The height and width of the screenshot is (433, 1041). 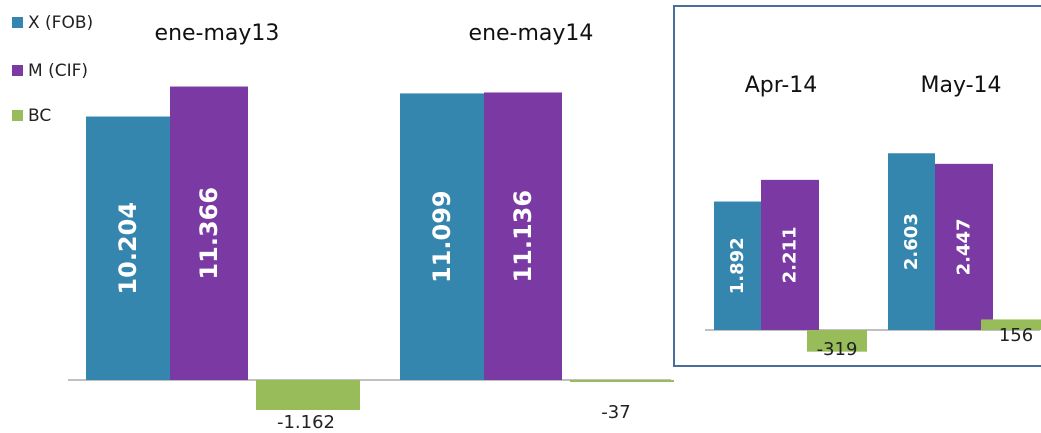 I want to click on data-label-x-fob-may-14: 2.603, so click(x=911, y=241).